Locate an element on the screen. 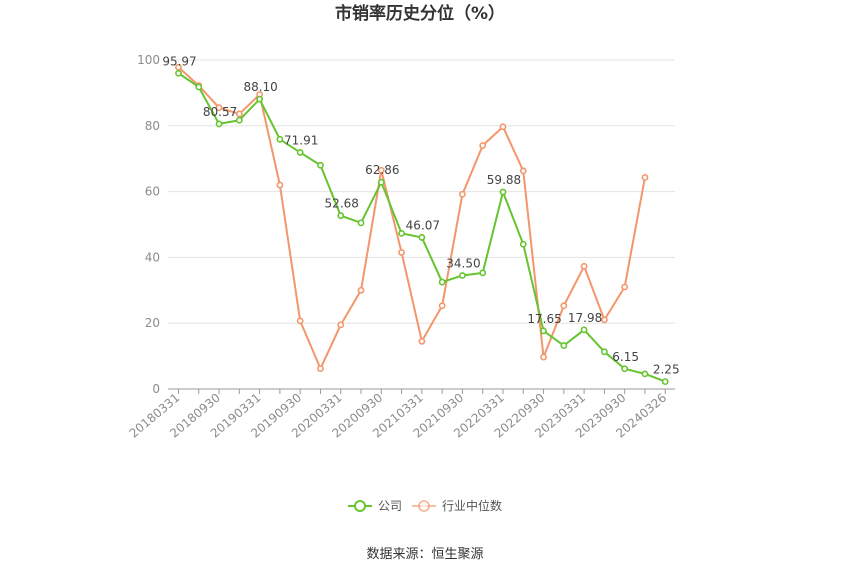  legend-label-company: 公司 is located at coordinates (390, 506).